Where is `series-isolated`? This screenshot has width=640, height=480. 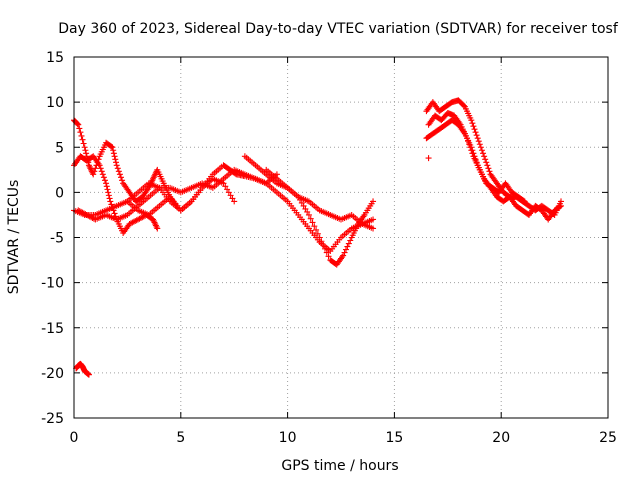 series-isolated is located at coordinates (428, 158).